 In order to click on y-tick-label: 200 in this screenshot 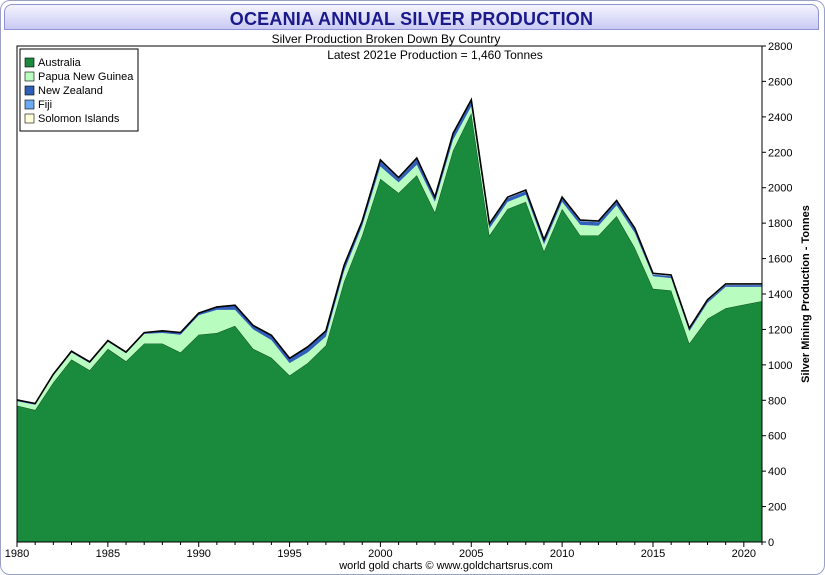, I will do `click(777, 508)`.